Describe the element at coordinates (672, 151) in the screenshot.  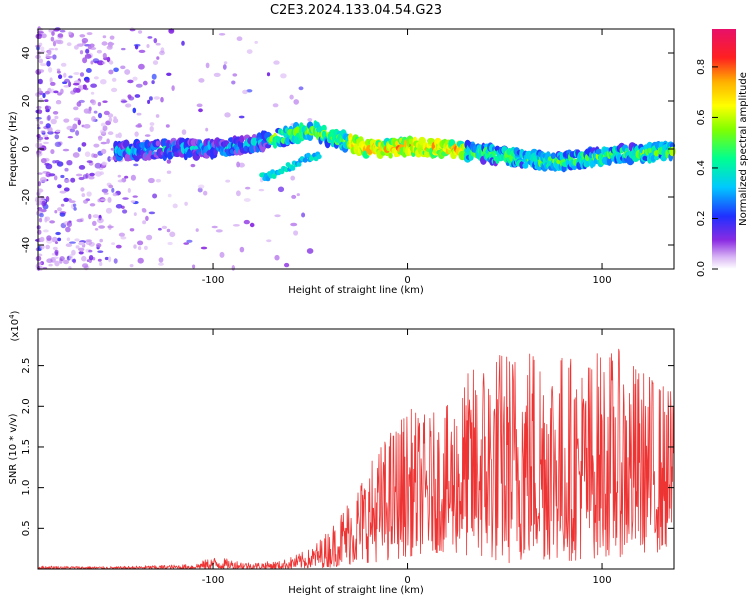
I see `ridge-cell` at that location.